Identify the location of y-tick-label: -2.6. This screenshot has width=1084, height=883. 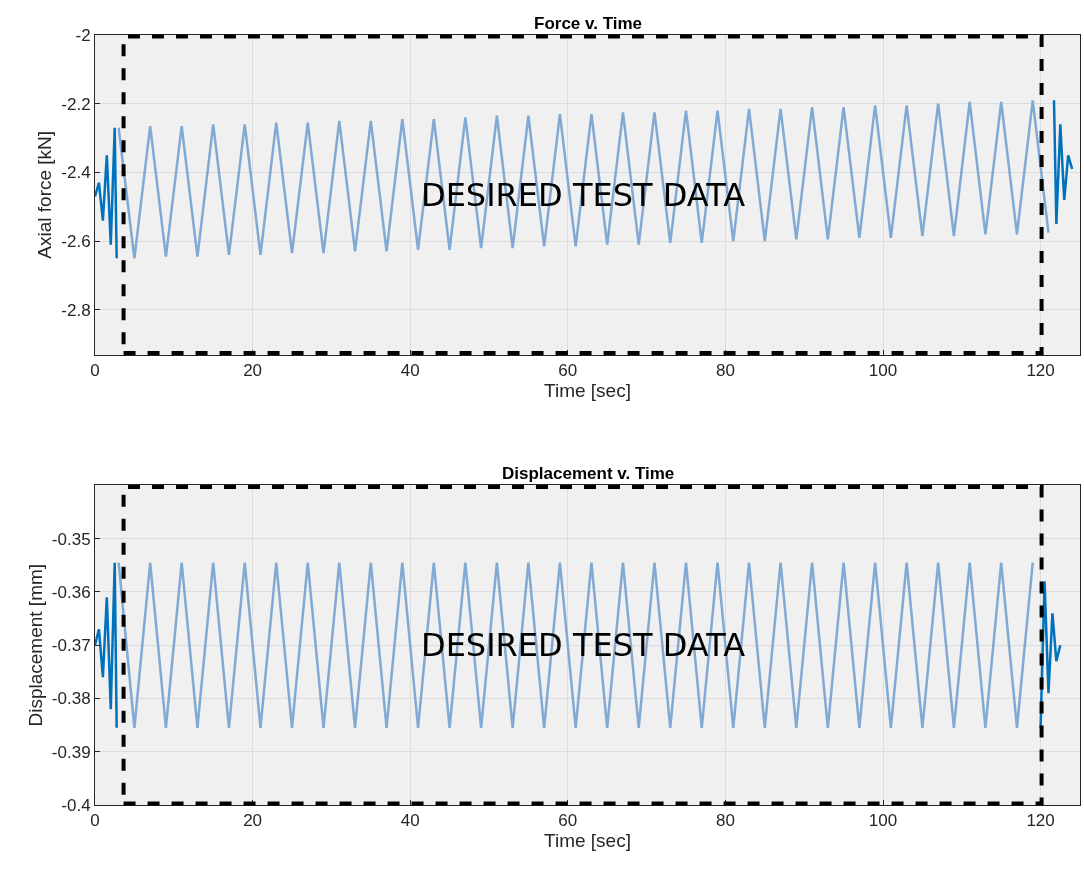
(76, 242).